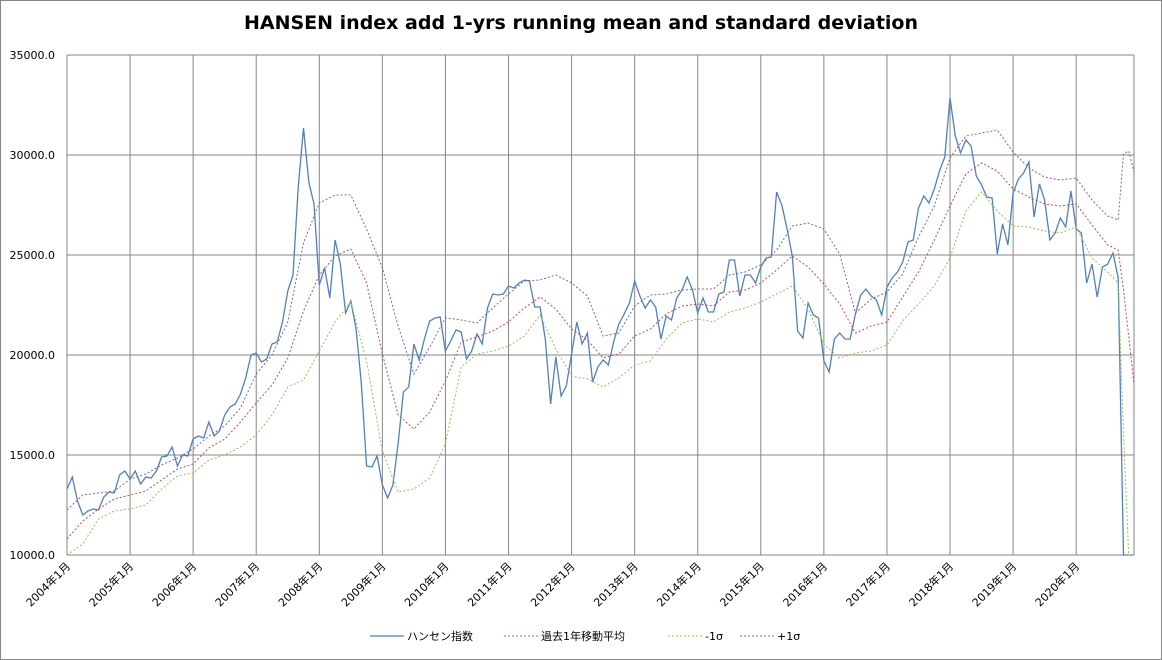 The width and height of the screenshot is (1162, 660). What do you see at coordinates (33, 555) in the screenshot?
I see `y-tick-label: 10000.0` at bounding box center [33, 555].